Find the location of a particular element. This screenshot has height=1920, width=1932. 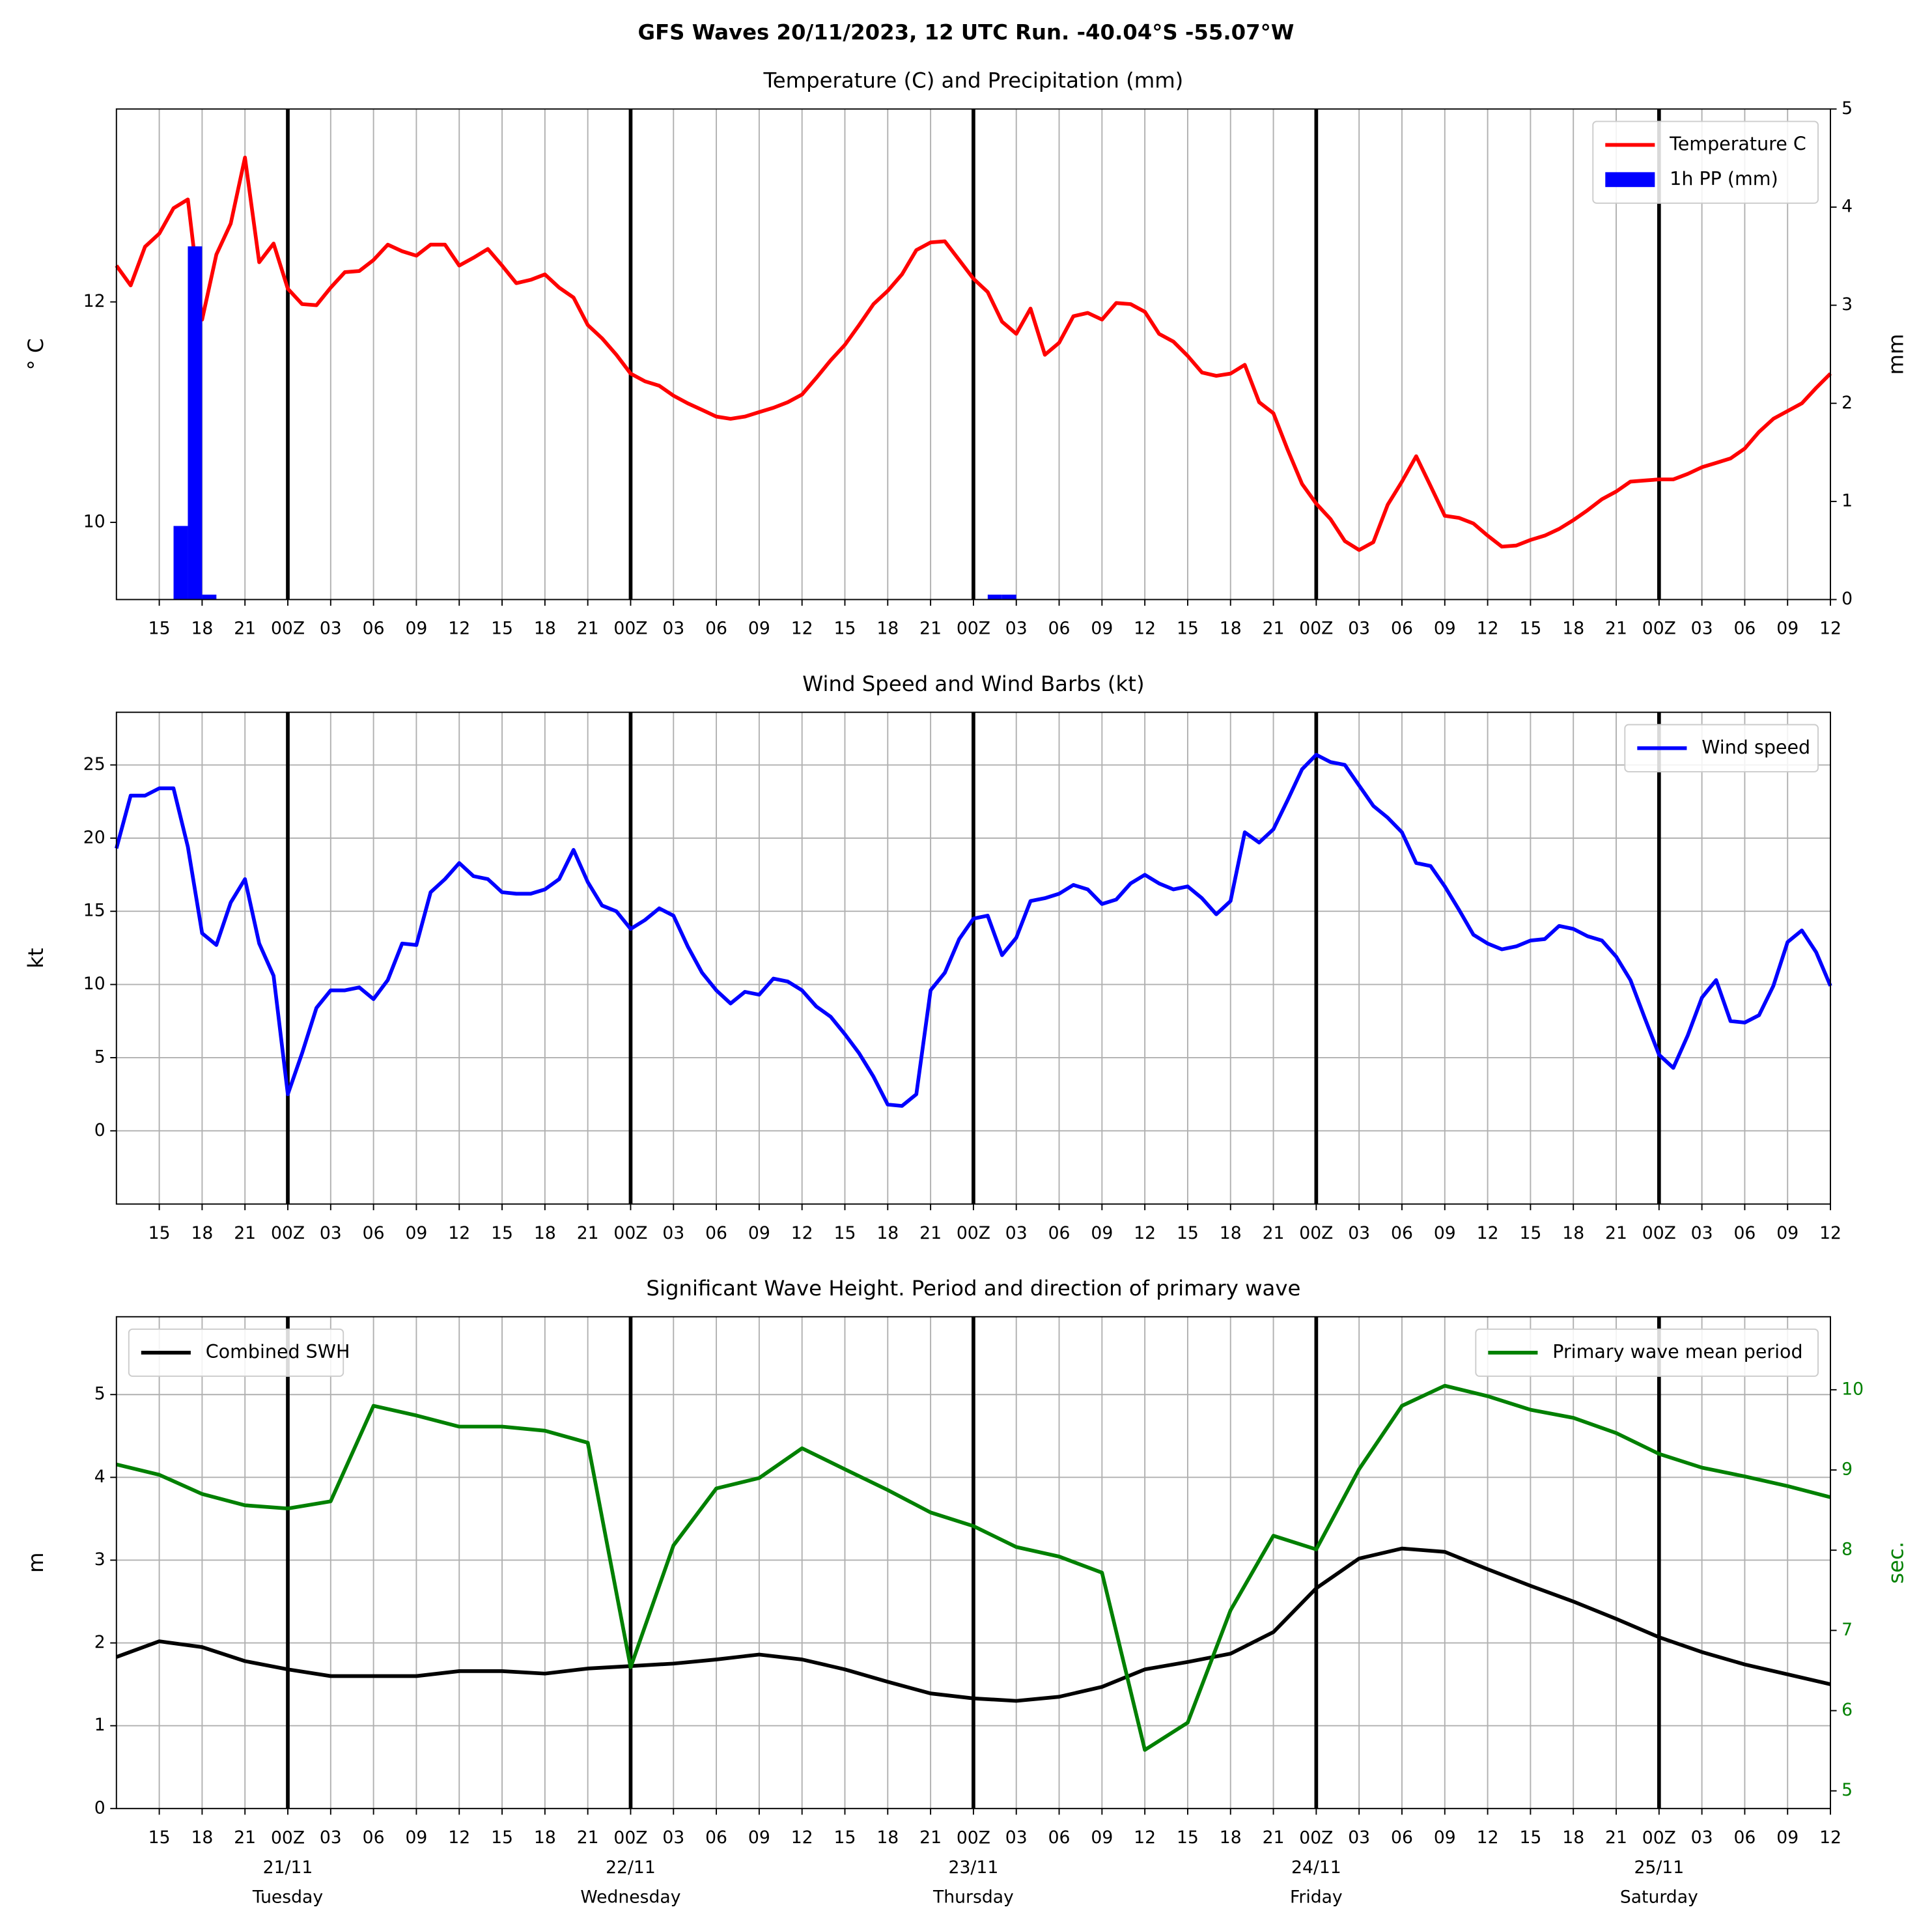

y-tick-label: 5 is located at coordinates (100, 1394).